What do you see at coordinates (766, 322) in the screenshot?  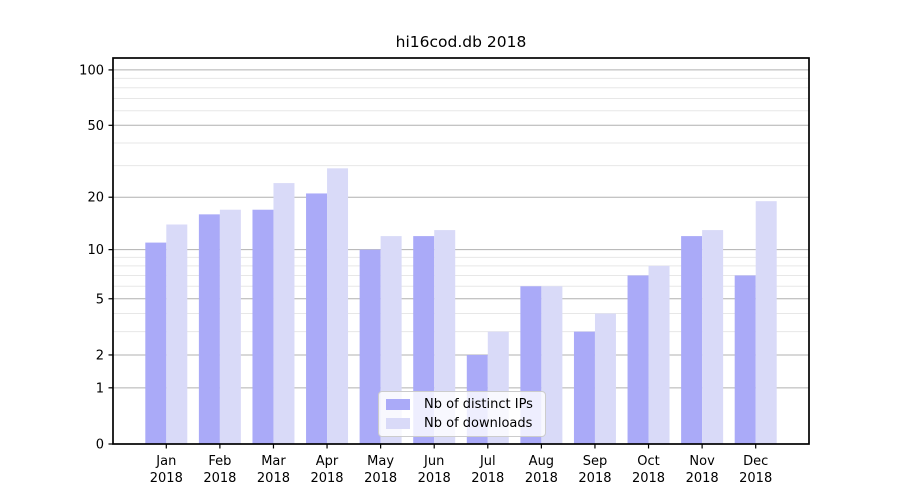 I see `bar-downloads-dec` at bounding box center [766, 322].